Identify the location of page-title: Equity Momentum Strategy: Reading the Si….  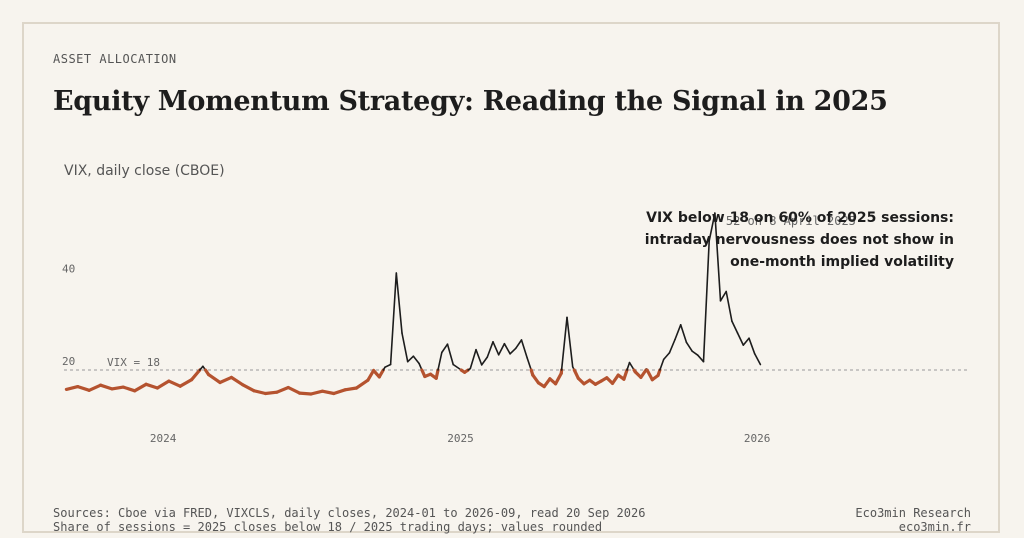
(470, 101).